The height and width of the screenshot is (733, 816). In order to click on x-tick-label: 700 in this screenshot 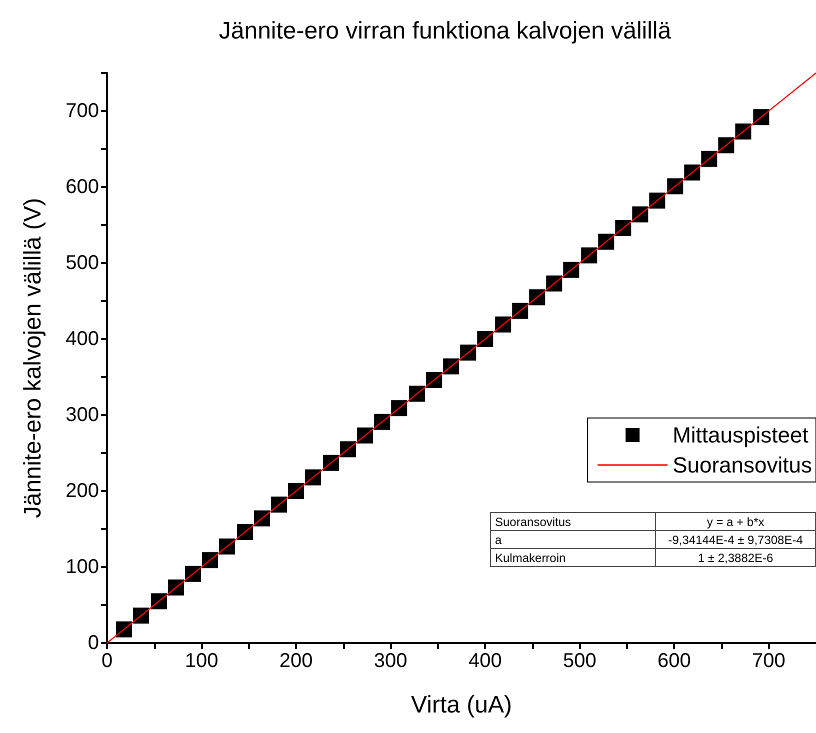, I will do `click(769, 661)`.